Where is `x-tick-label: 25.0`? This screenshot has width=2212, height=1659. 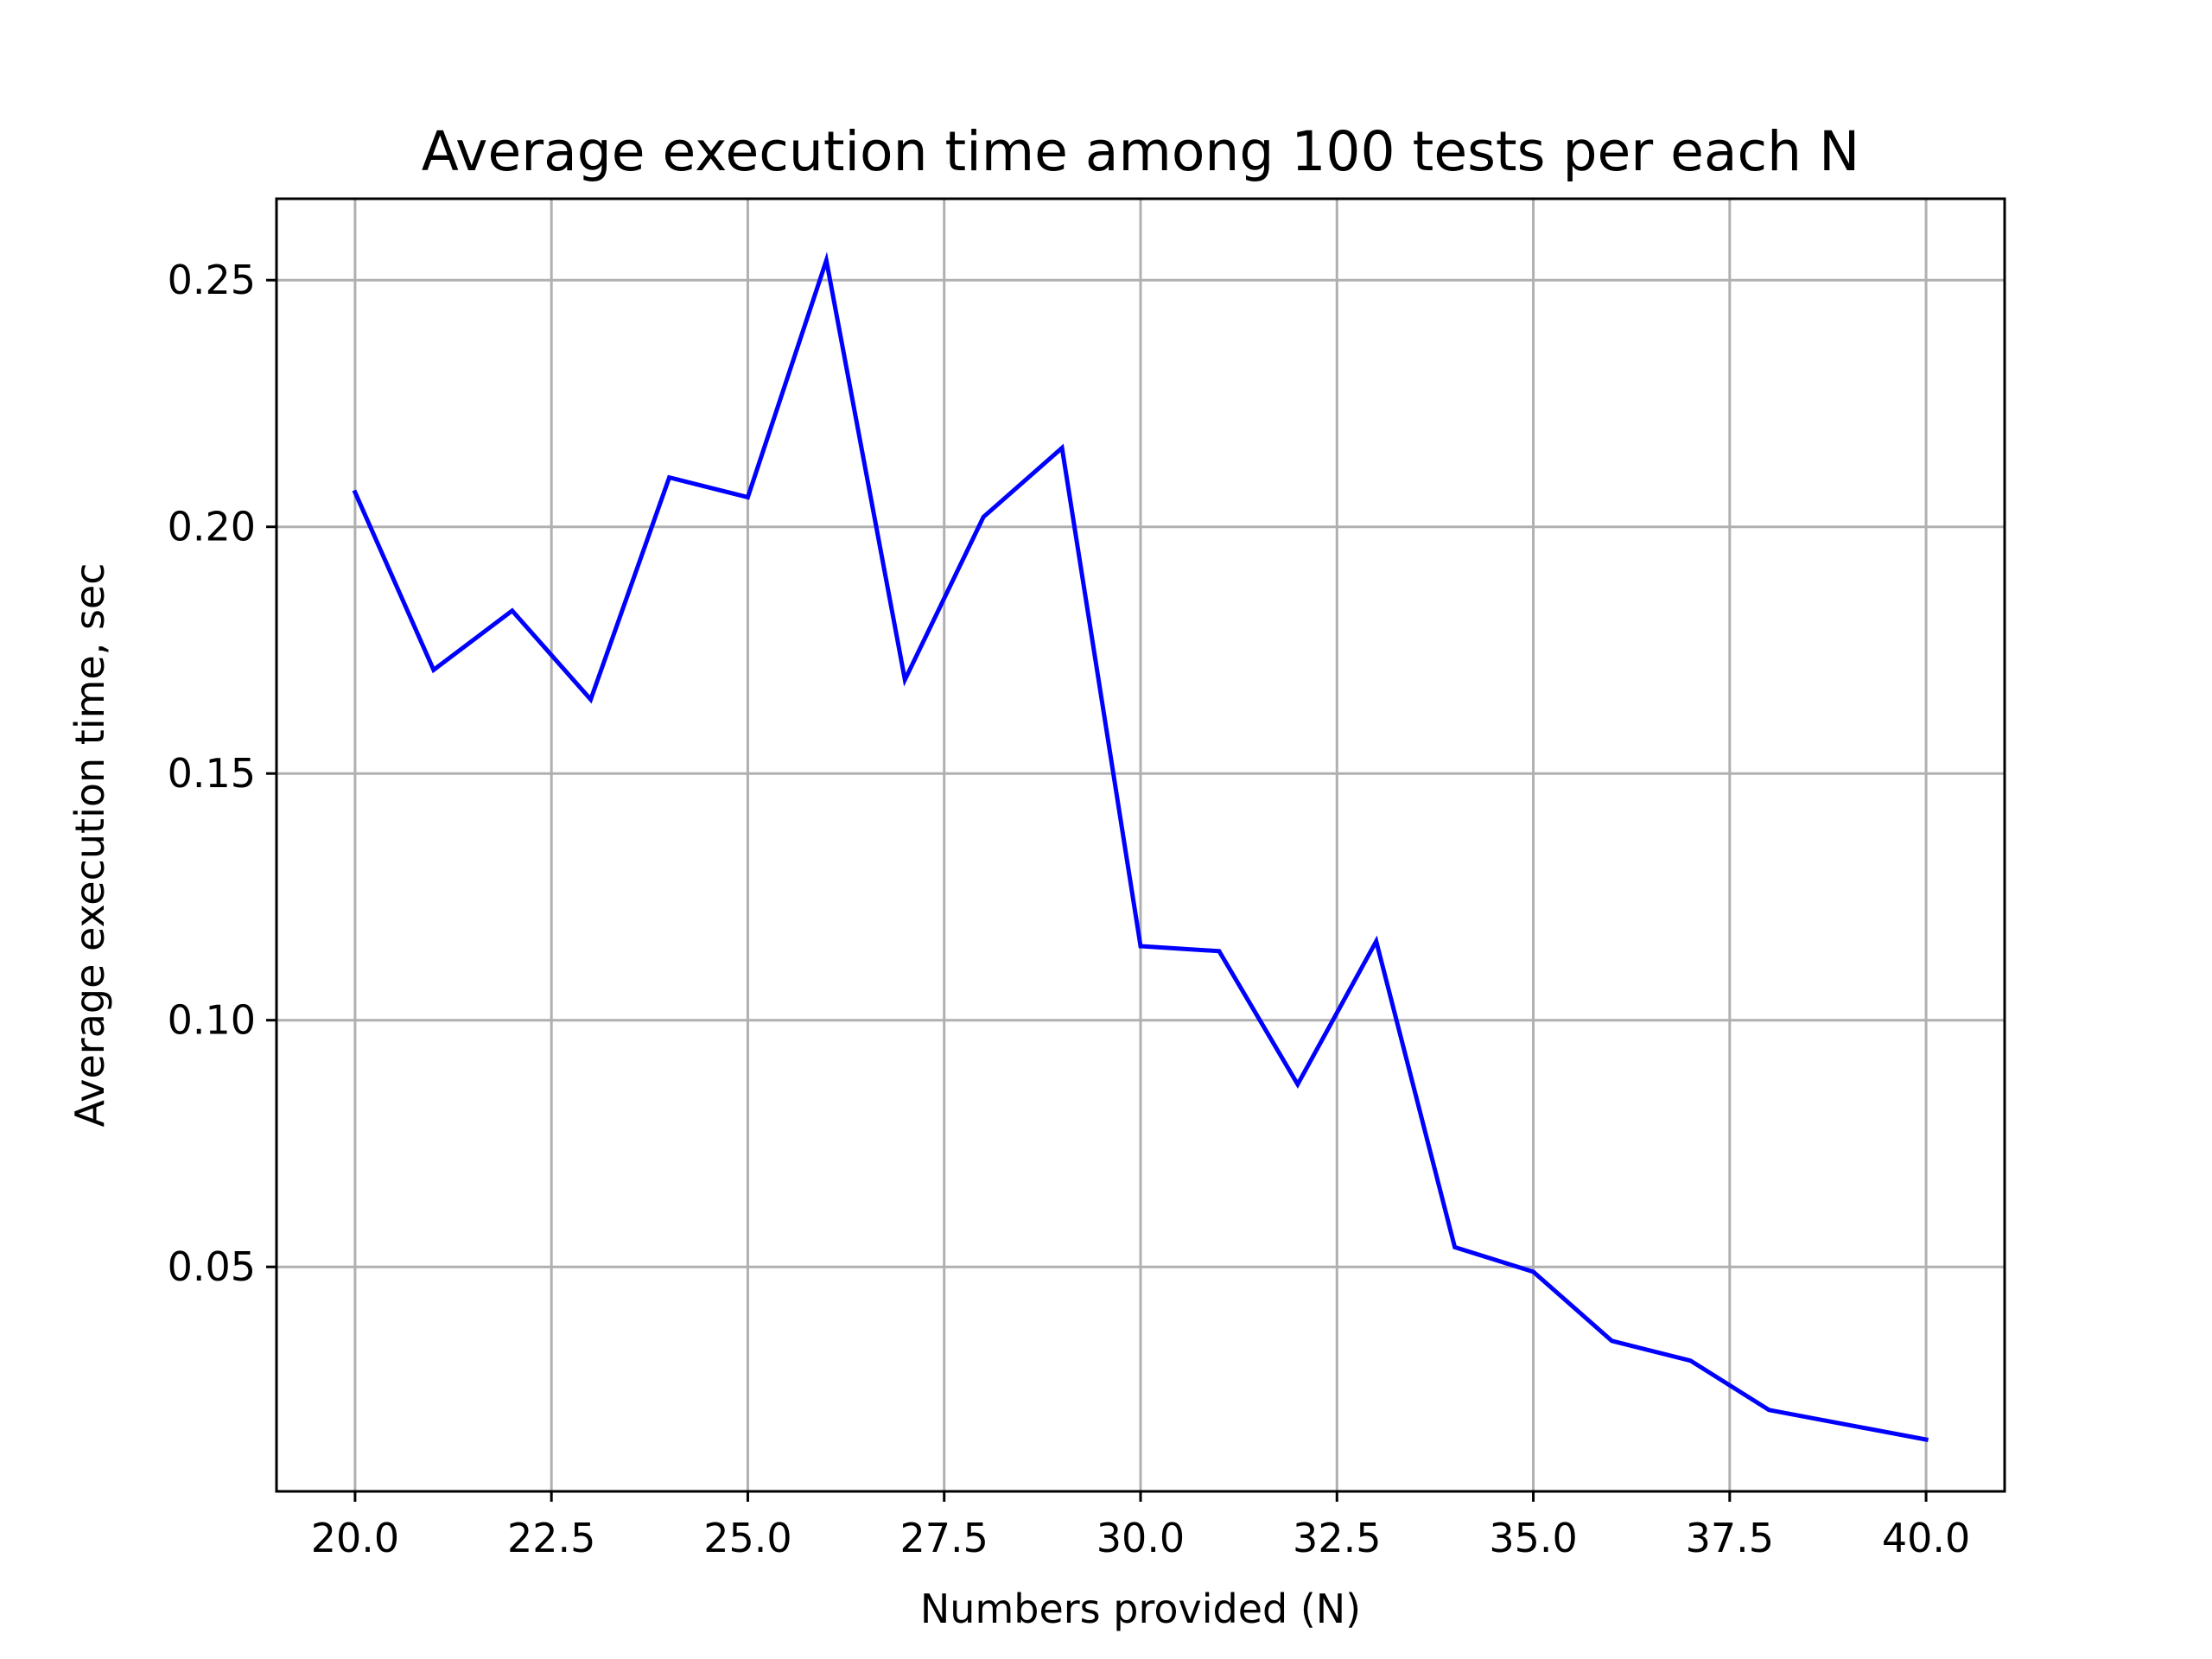 x-tick-label: 25.0 is located at coordinates (747, 1538).